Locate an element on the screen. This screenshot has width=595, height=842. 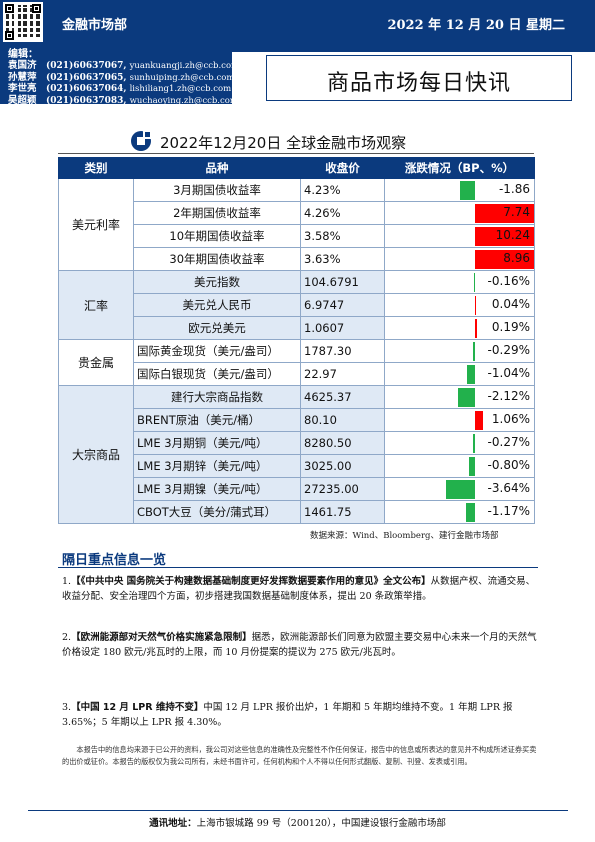
report-title-box: 商品市场每日快讯 is located at coordinates (419, 78).